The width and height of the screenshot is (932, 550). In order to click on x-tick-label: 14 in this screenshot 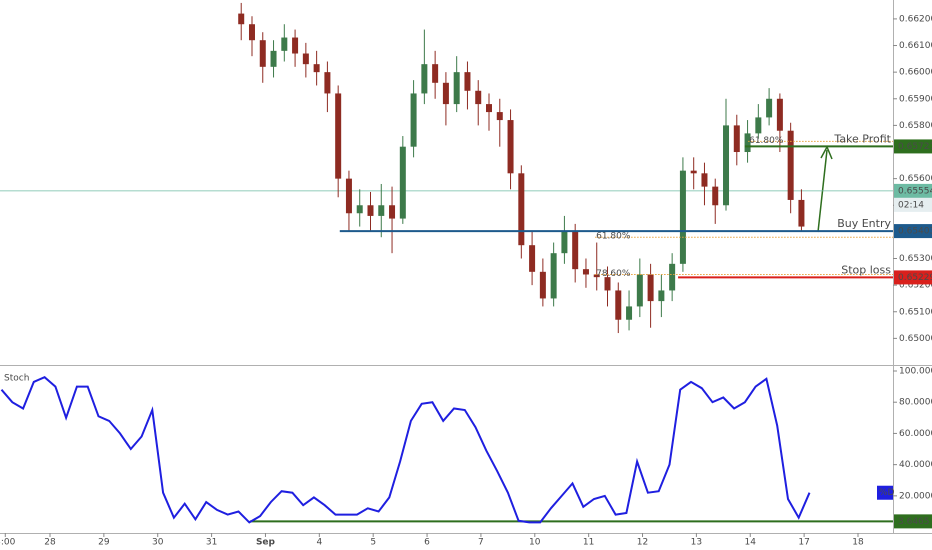, I will do `click(751, 543)`.